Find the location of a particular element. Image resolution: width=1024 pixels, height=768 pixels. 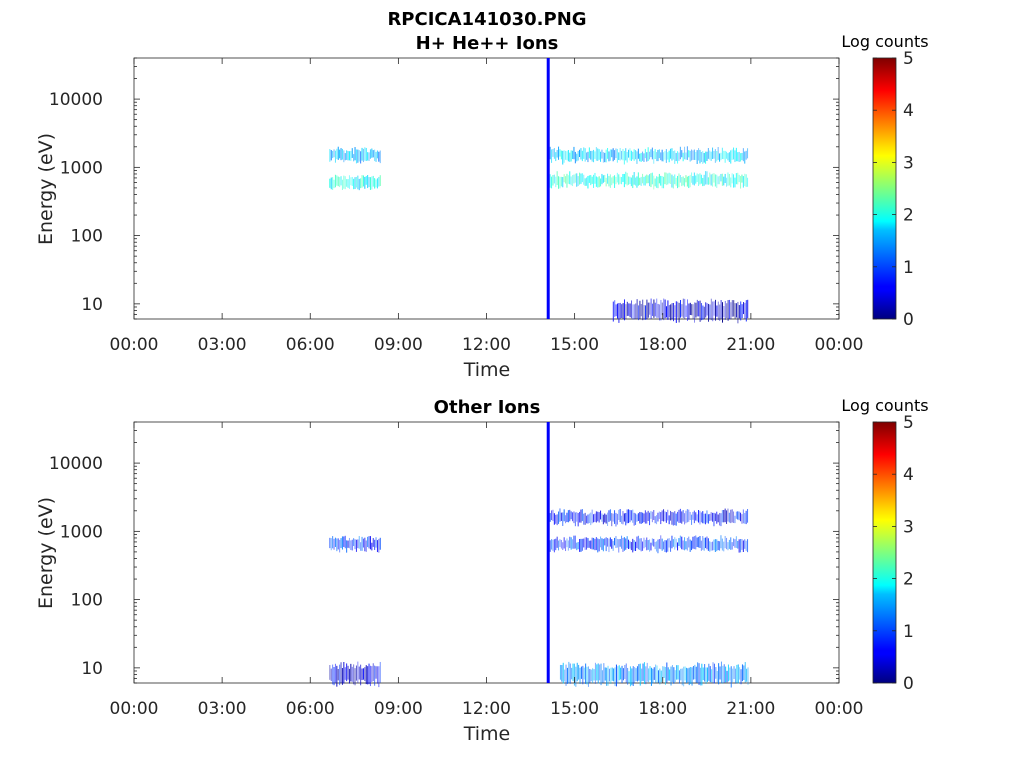

colorbar-tick-label: 5 is located at coordinates (908, 59).